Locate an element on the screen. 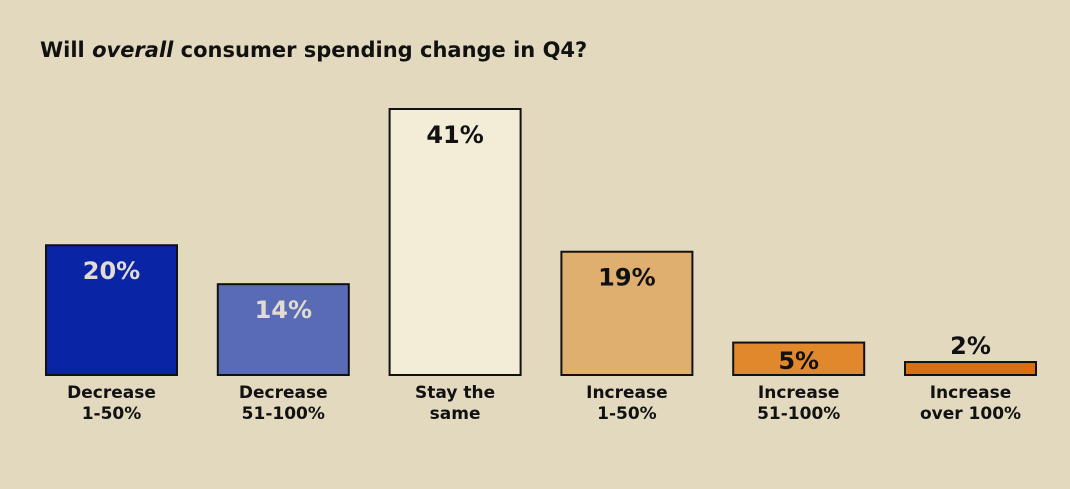 The width and height of the screenshot is (1070, 489). bar-value-label-2: 41% is located at coordinates (454, 135).